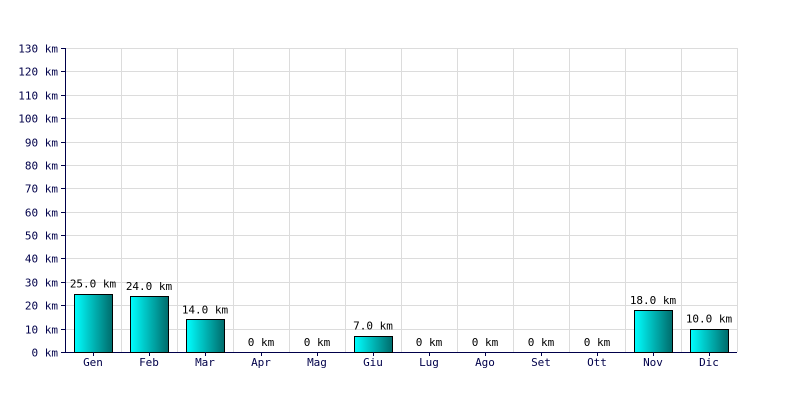 Image resolution: width=800 pixels, height=405 pixels. What do you see at coordinates (541, 362) in the screenshot?
I see `x-tick-label: Set` at bounding box center [541, 362].